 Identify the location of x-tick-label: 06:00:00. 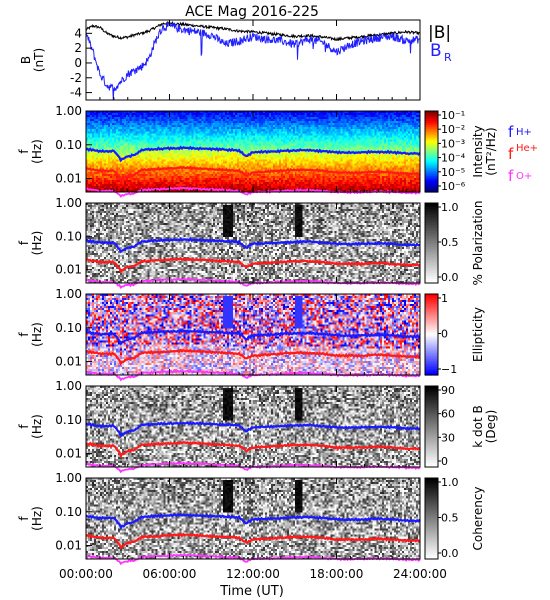
(170, 574).